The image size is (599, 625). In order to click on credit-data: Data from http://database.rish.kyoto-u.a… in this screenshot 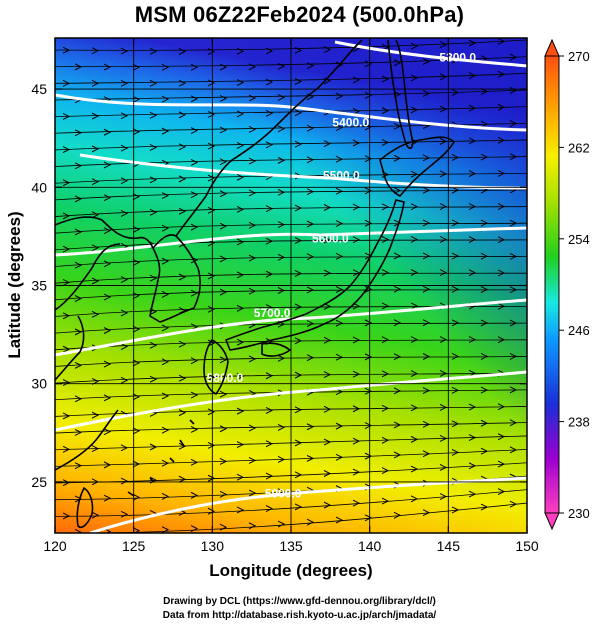, I will do `click(299, 615)`.